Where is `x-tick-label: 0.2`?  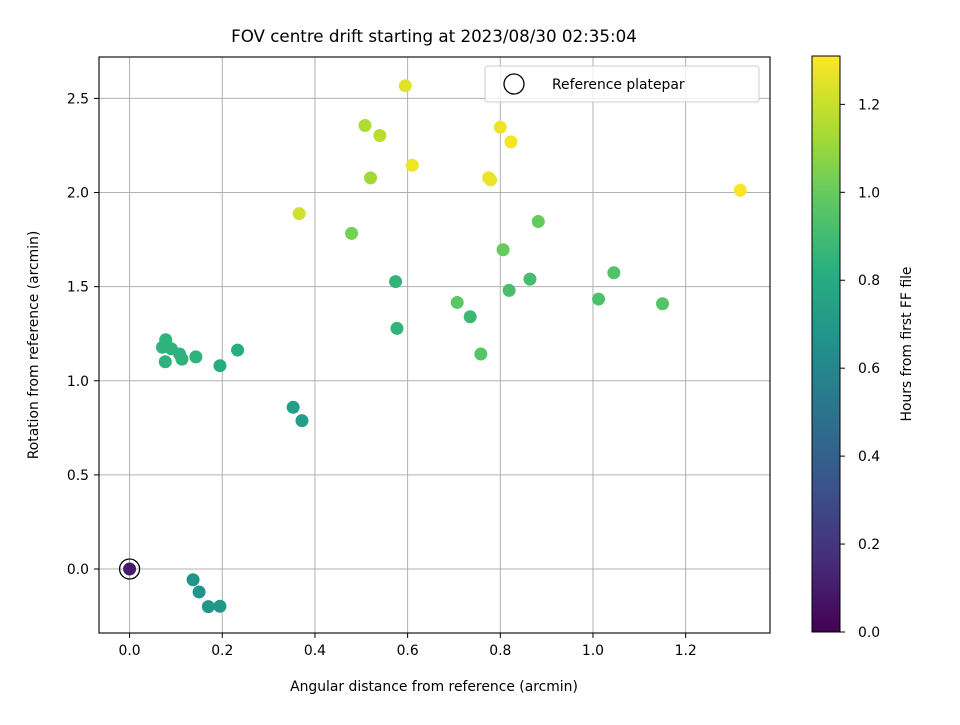 x-tick-label: 0.2 is located at coordinates (222, 651).